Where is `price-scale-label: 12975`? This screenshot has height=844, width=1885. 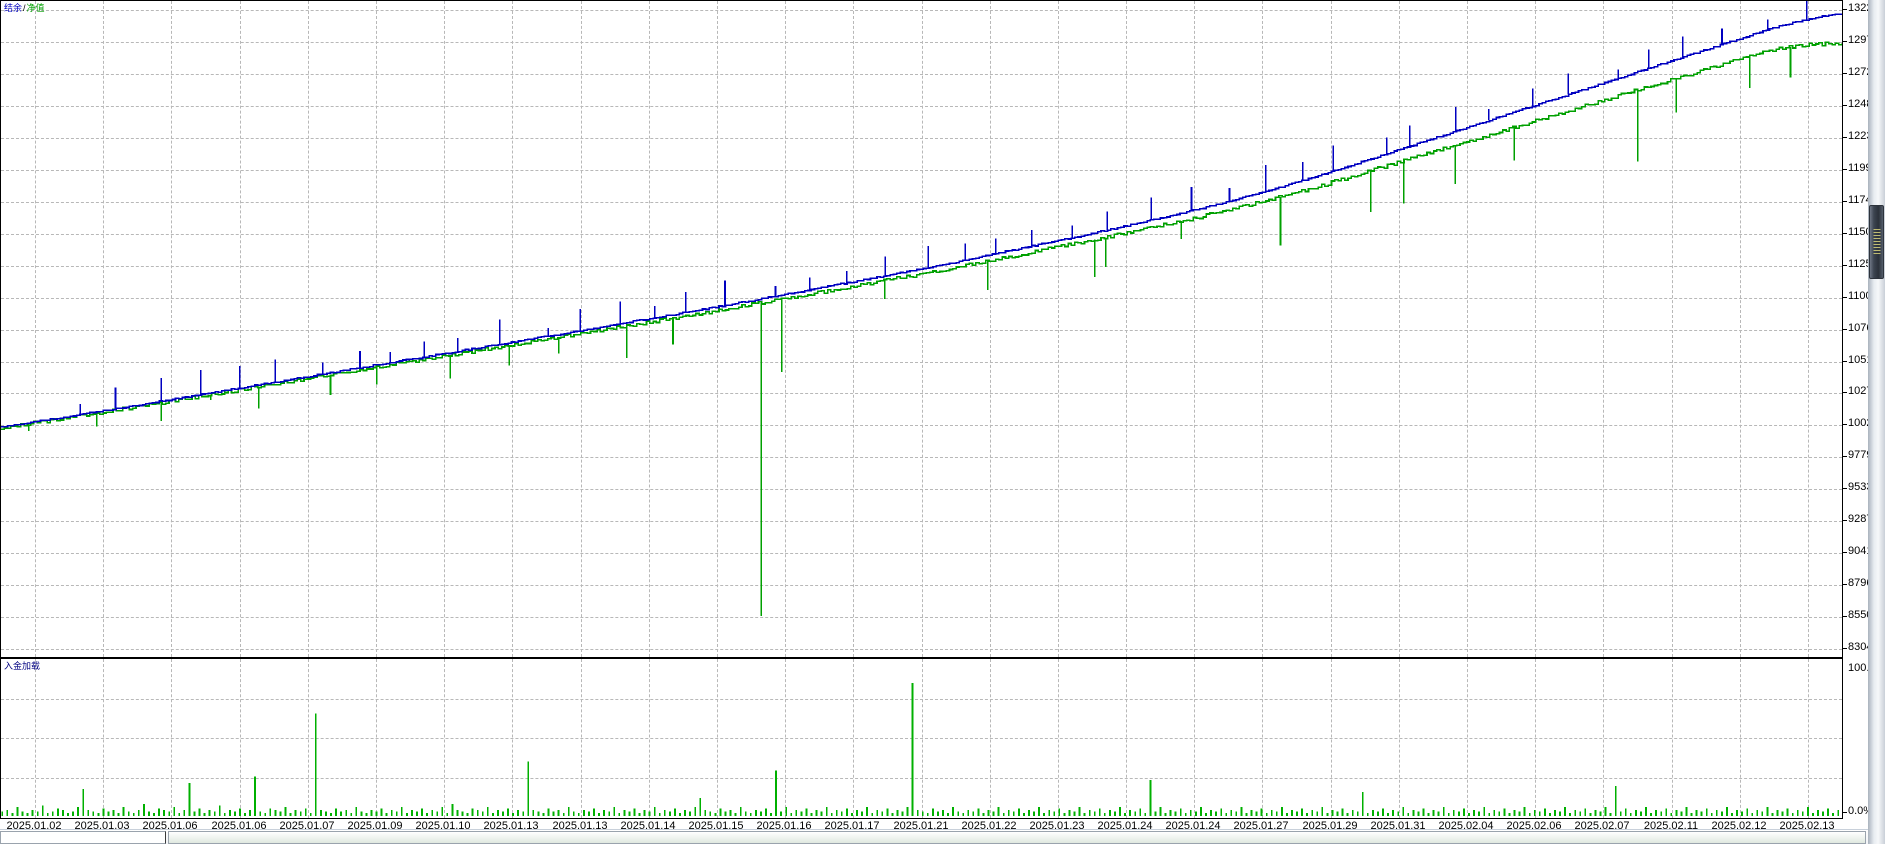
price-scale-label: 12975 is located at coordinates (1863, 40).